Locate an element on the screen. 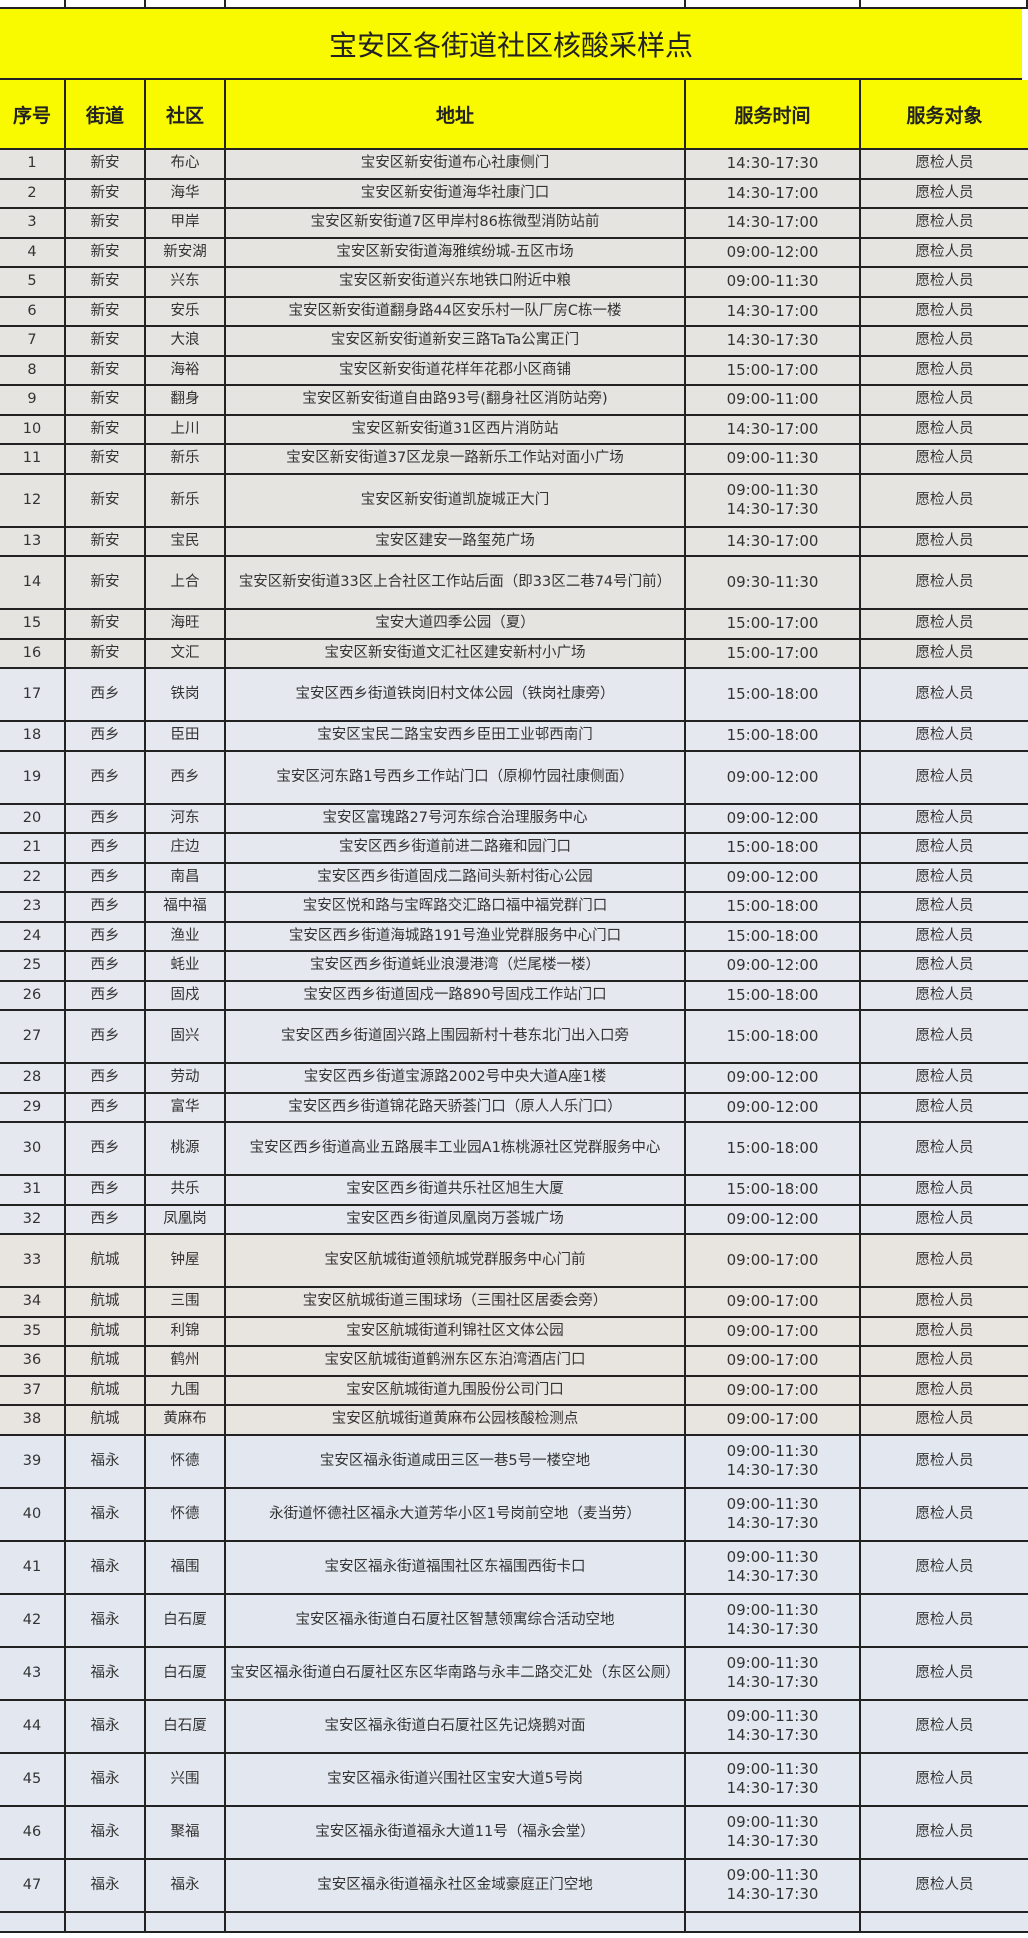 The height and width of the screenshot is (1938, 1028). row-community: 西乡 is located at coordinates (186, 777).